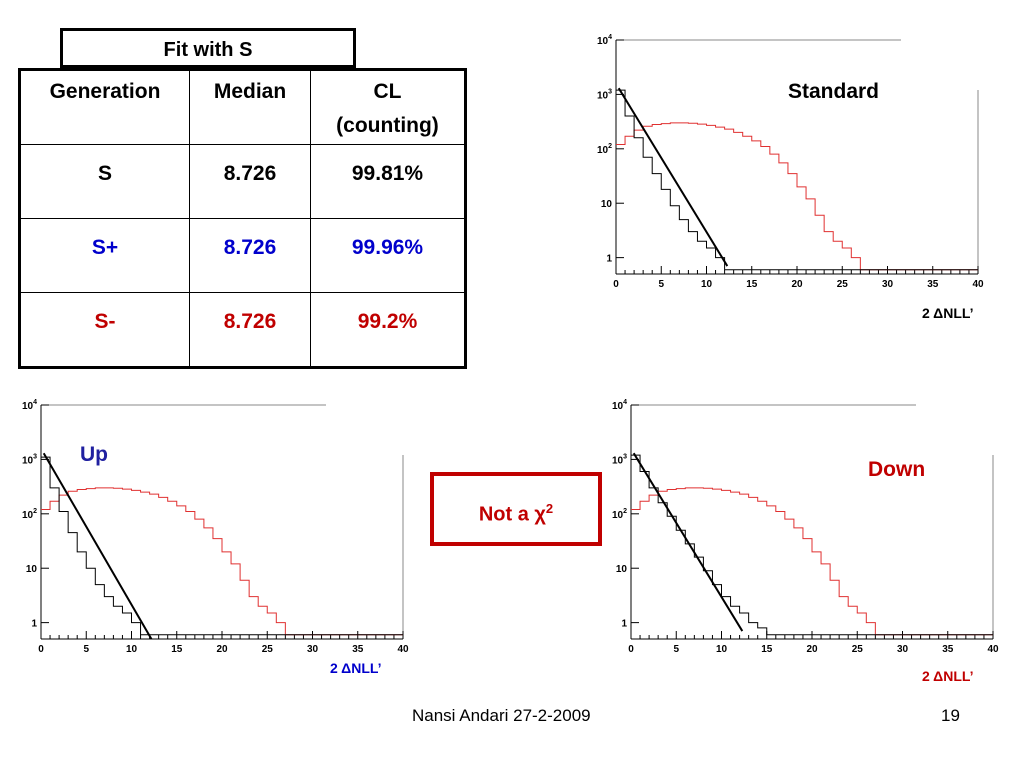 The width and height of the screenshot is (1024, 768). I want to click on plot-up: 0 5 10 15 20 25 30 35 40 1 10 10² 10³ 10⁴, so click(215, 527).